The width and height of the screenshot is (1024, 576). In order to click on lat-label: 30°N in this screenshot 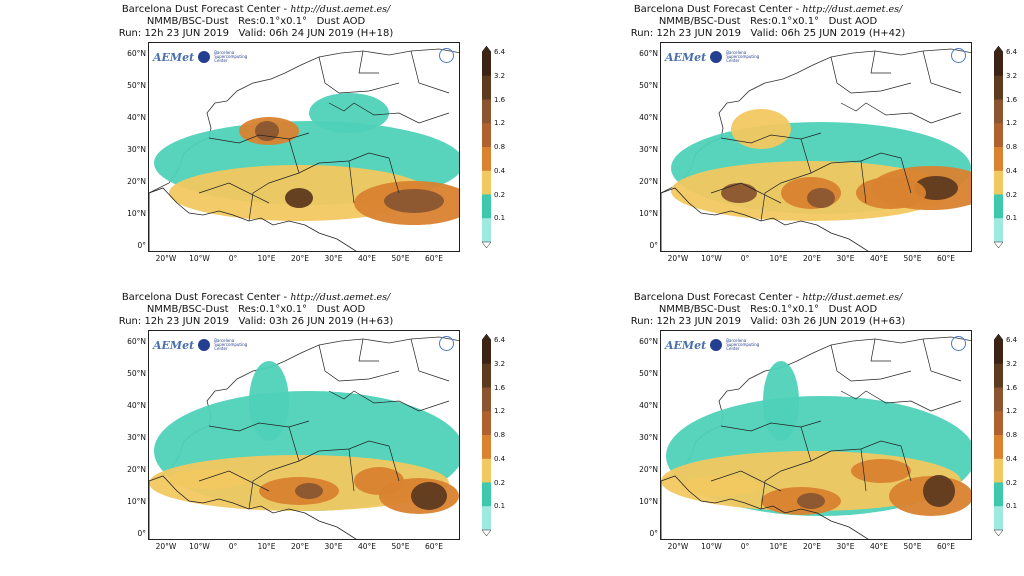, I will do `click(648, 437)`.